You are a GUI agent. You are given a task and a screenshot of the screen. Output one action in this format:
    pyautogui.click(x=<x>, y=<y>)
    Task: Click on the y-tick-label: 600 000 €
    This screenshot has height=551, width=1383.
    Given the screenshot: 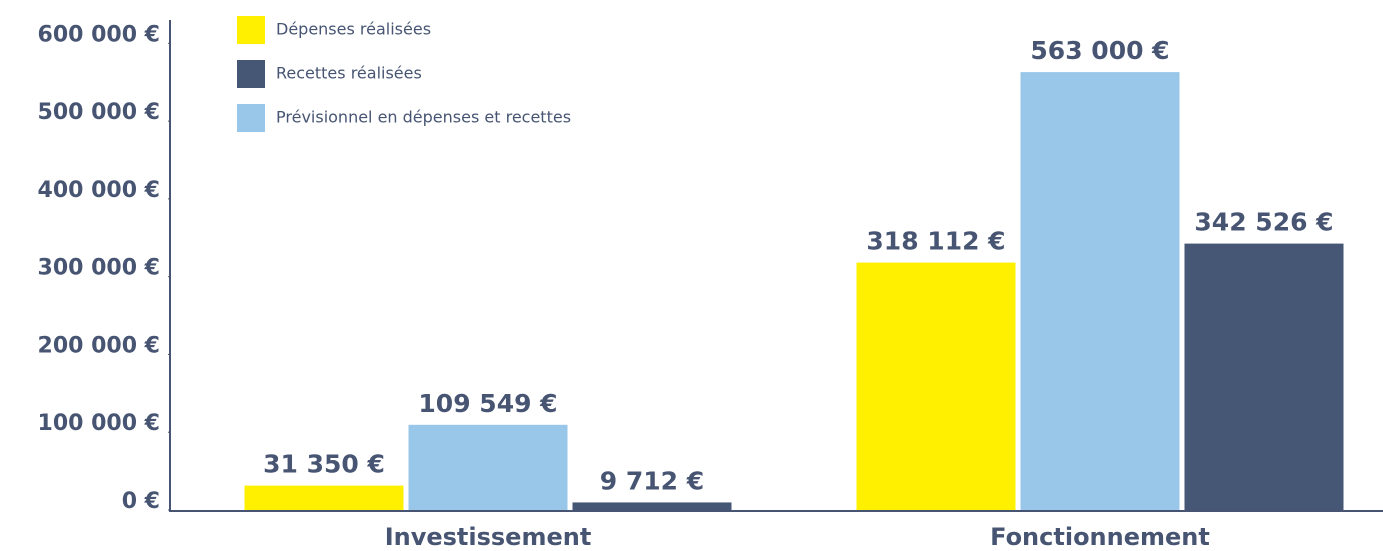 What is the action you would take?
    pyautogui.click(x=99, y=34)
    